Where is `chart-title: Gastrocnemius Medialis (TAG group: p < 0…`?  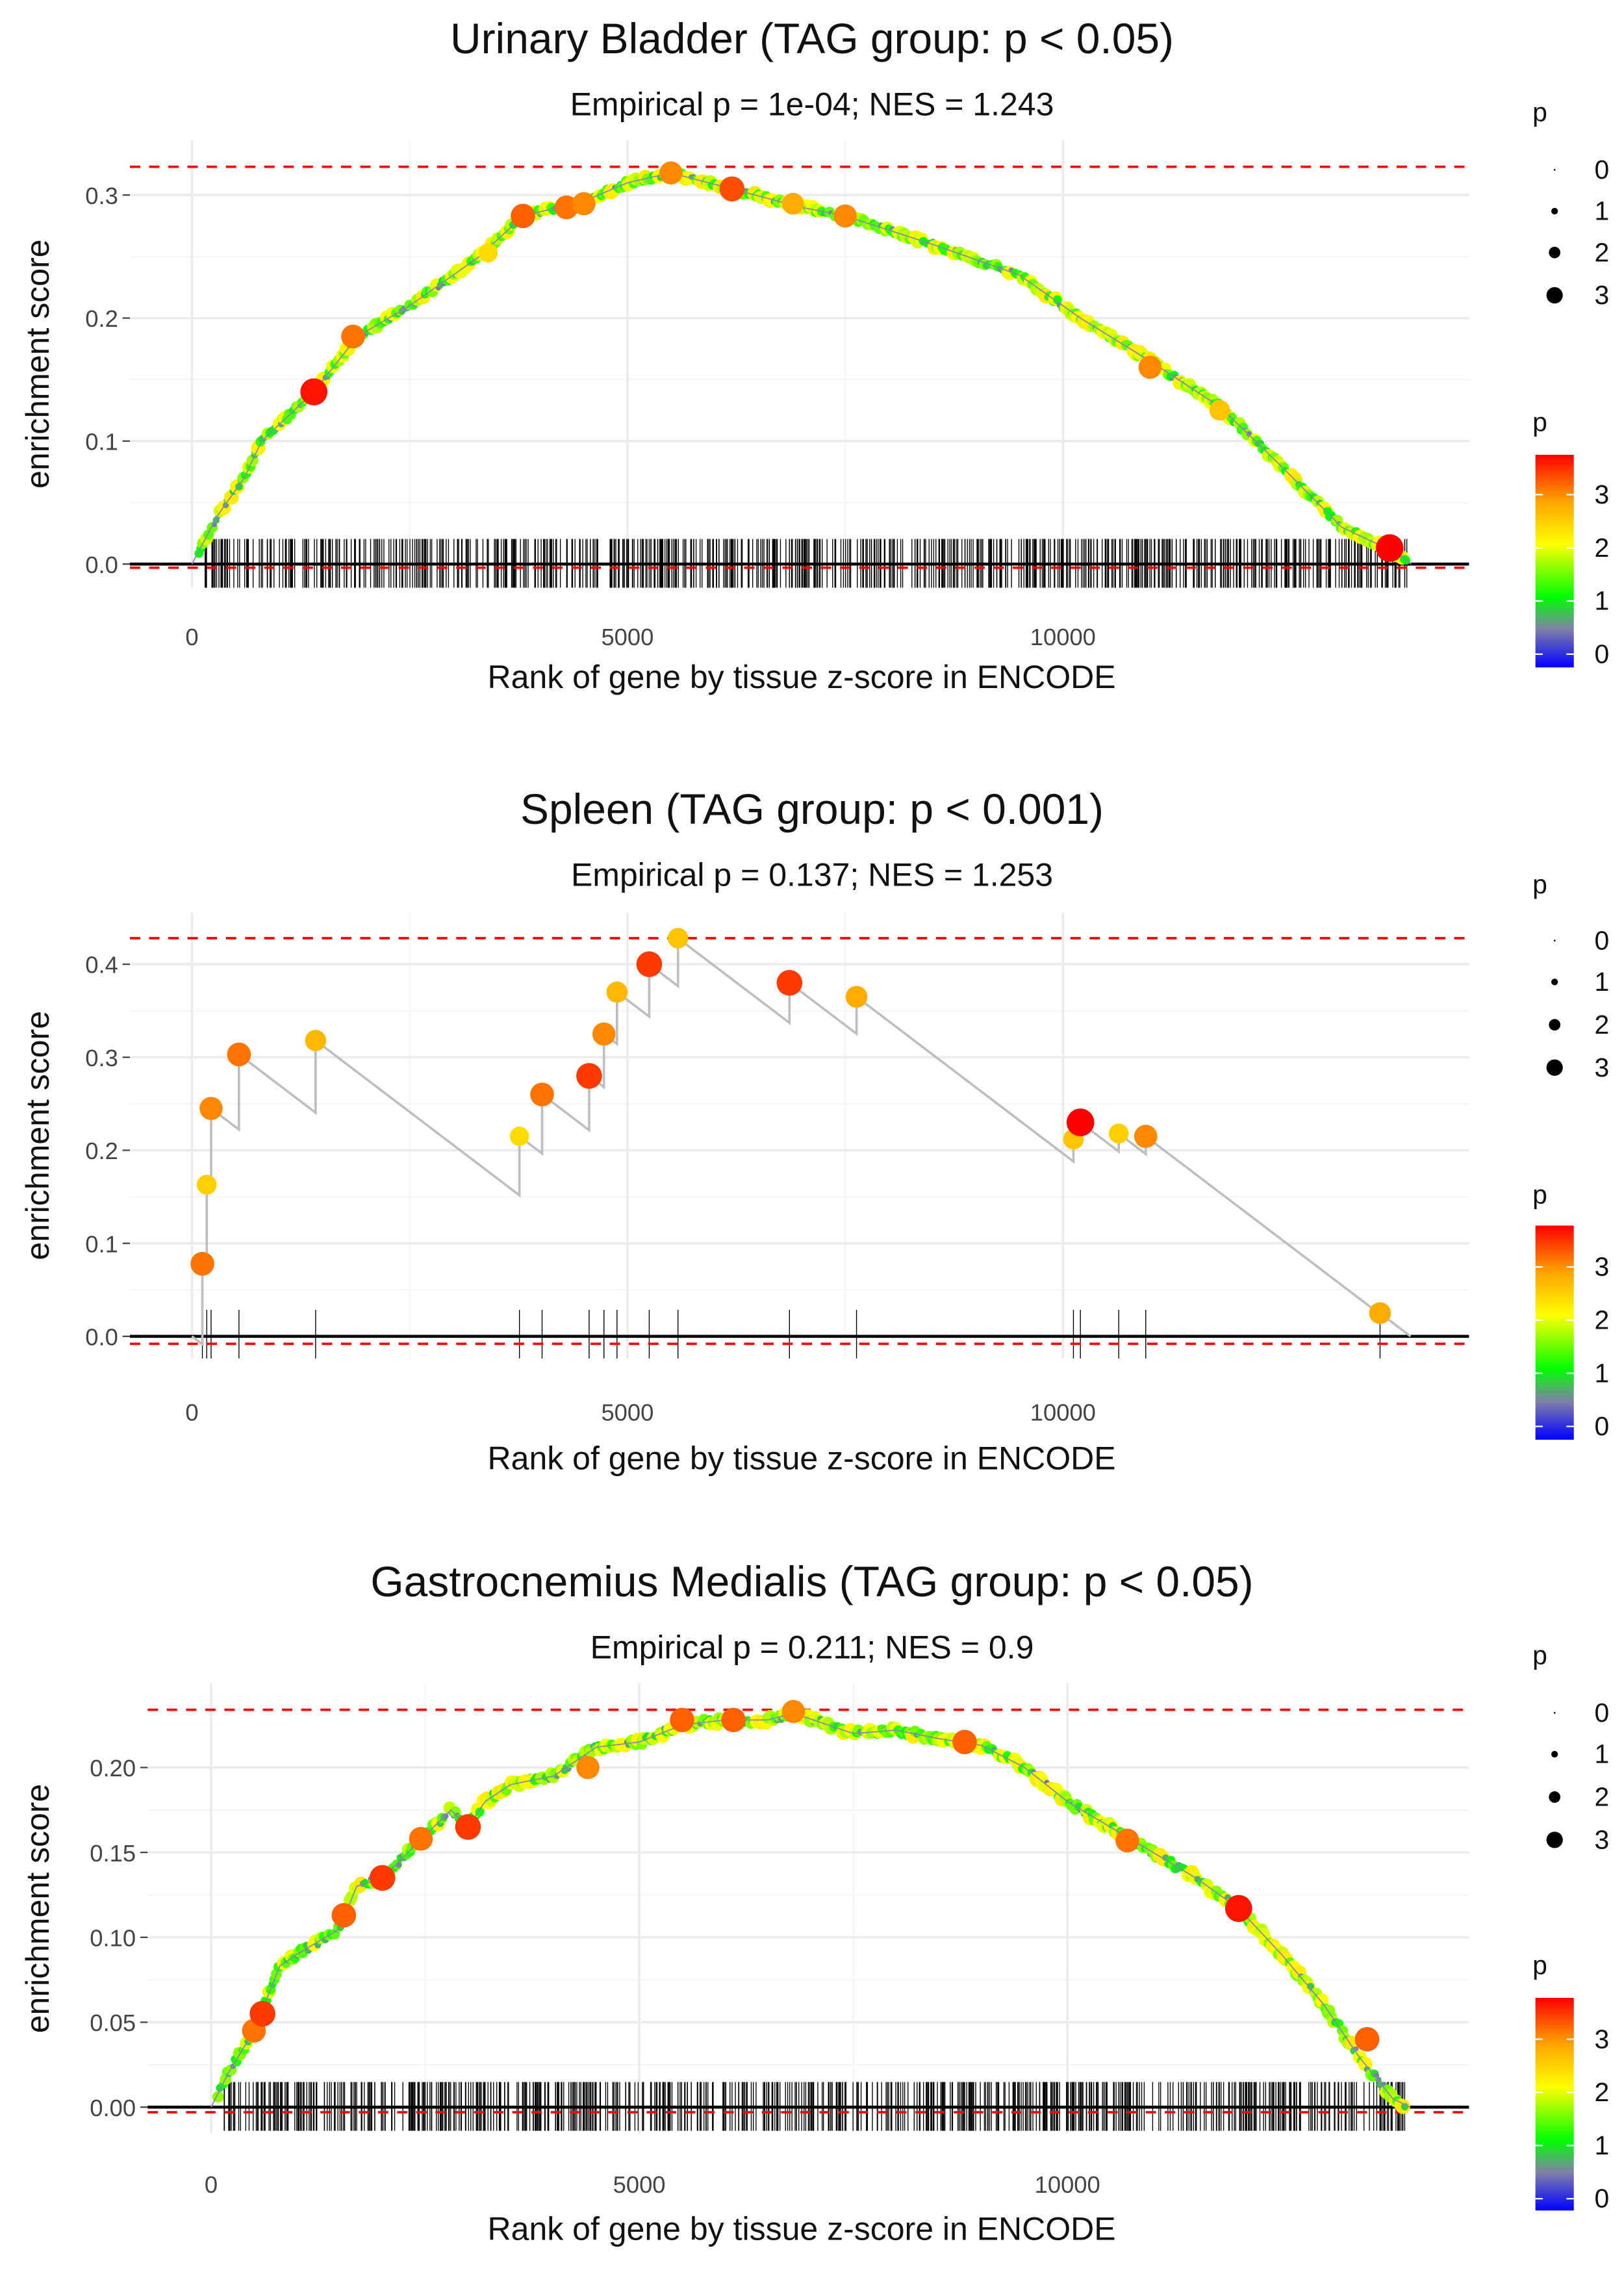
chart-title: Gastrocnemius Medialis (TAG group: p < 0… is located at coordinates (811, 1581).